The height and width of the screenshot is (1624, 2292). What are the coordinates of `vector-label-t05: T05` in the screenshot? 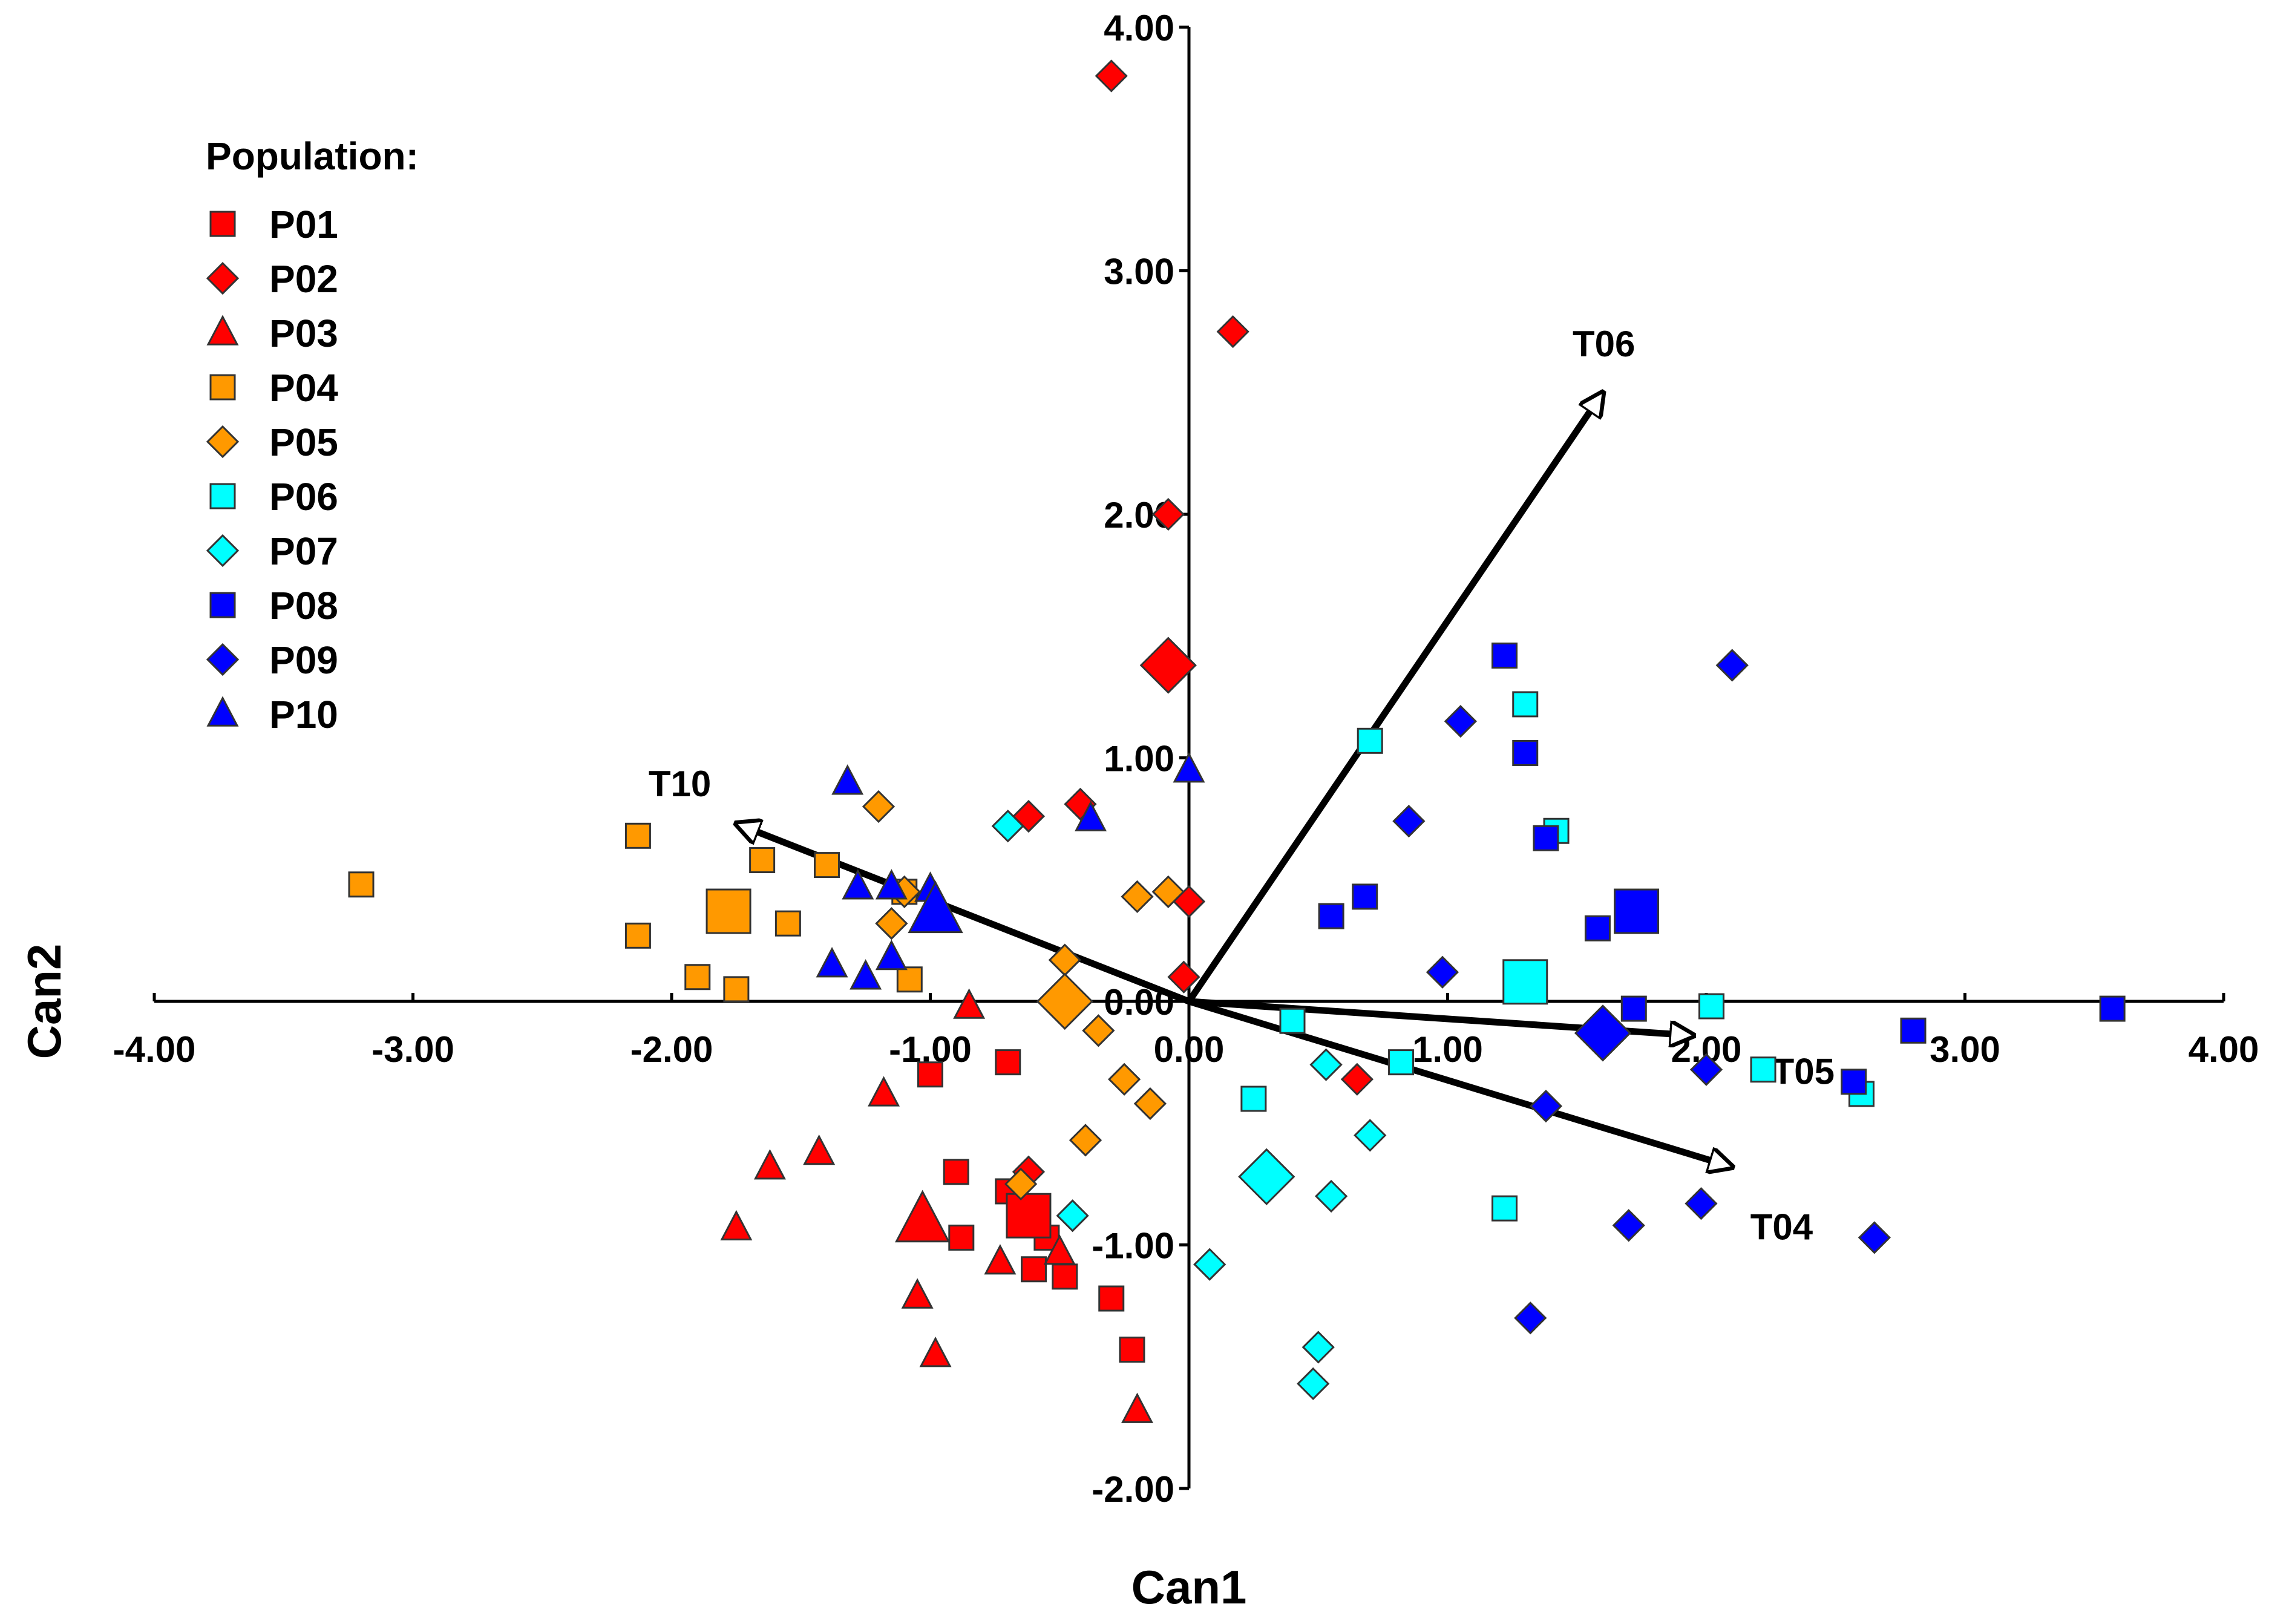 It's located at (1803, 1071).